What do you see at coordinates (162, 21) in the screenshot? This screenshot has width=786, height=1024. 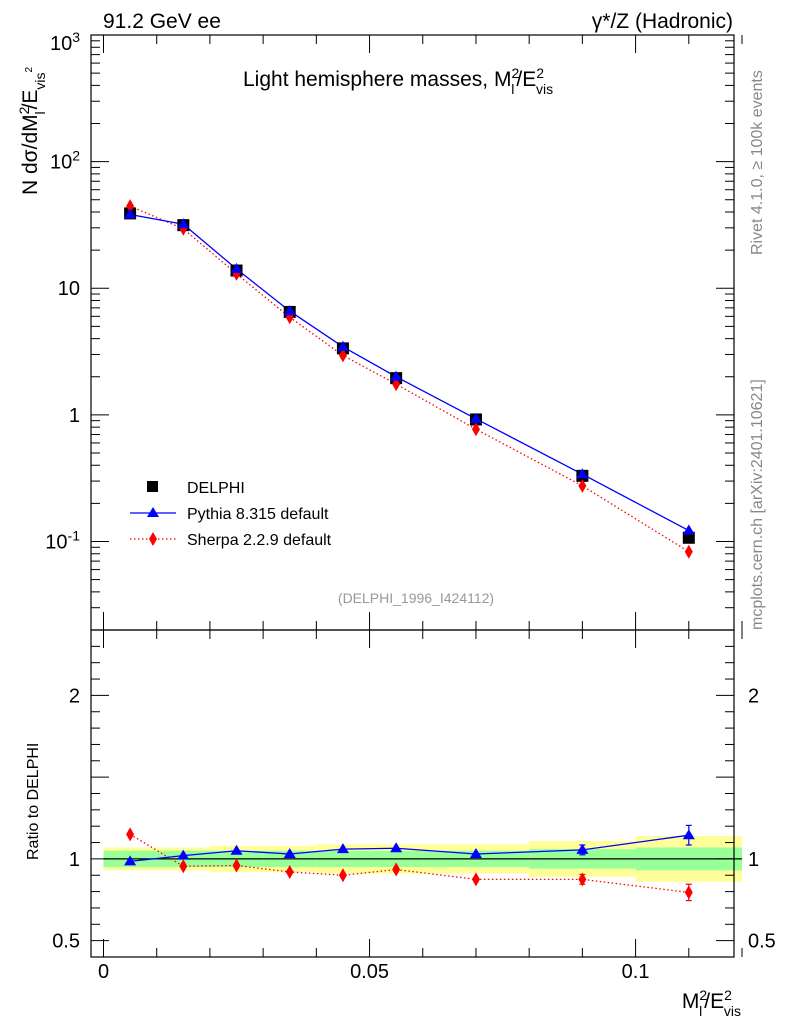 I see `header-left: 91.2 GeV ee` at bounding box center [162, 21].